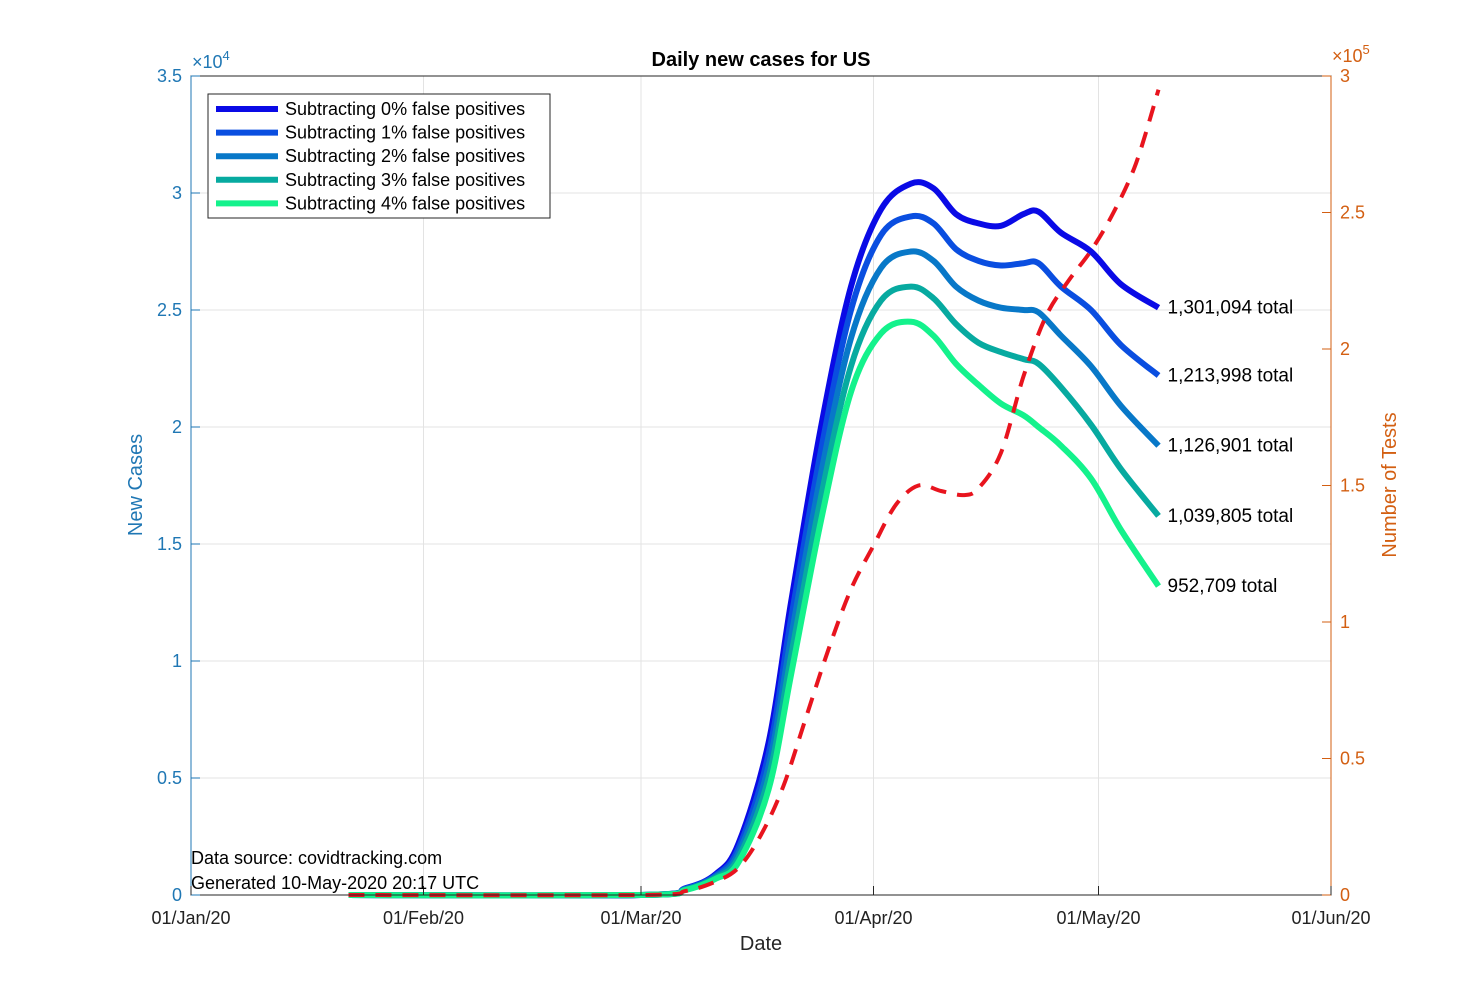 This screenshot has height=1006, width=1471. I want to click on series-end-label-0: 1,301,094 total, so click(1231, 308).